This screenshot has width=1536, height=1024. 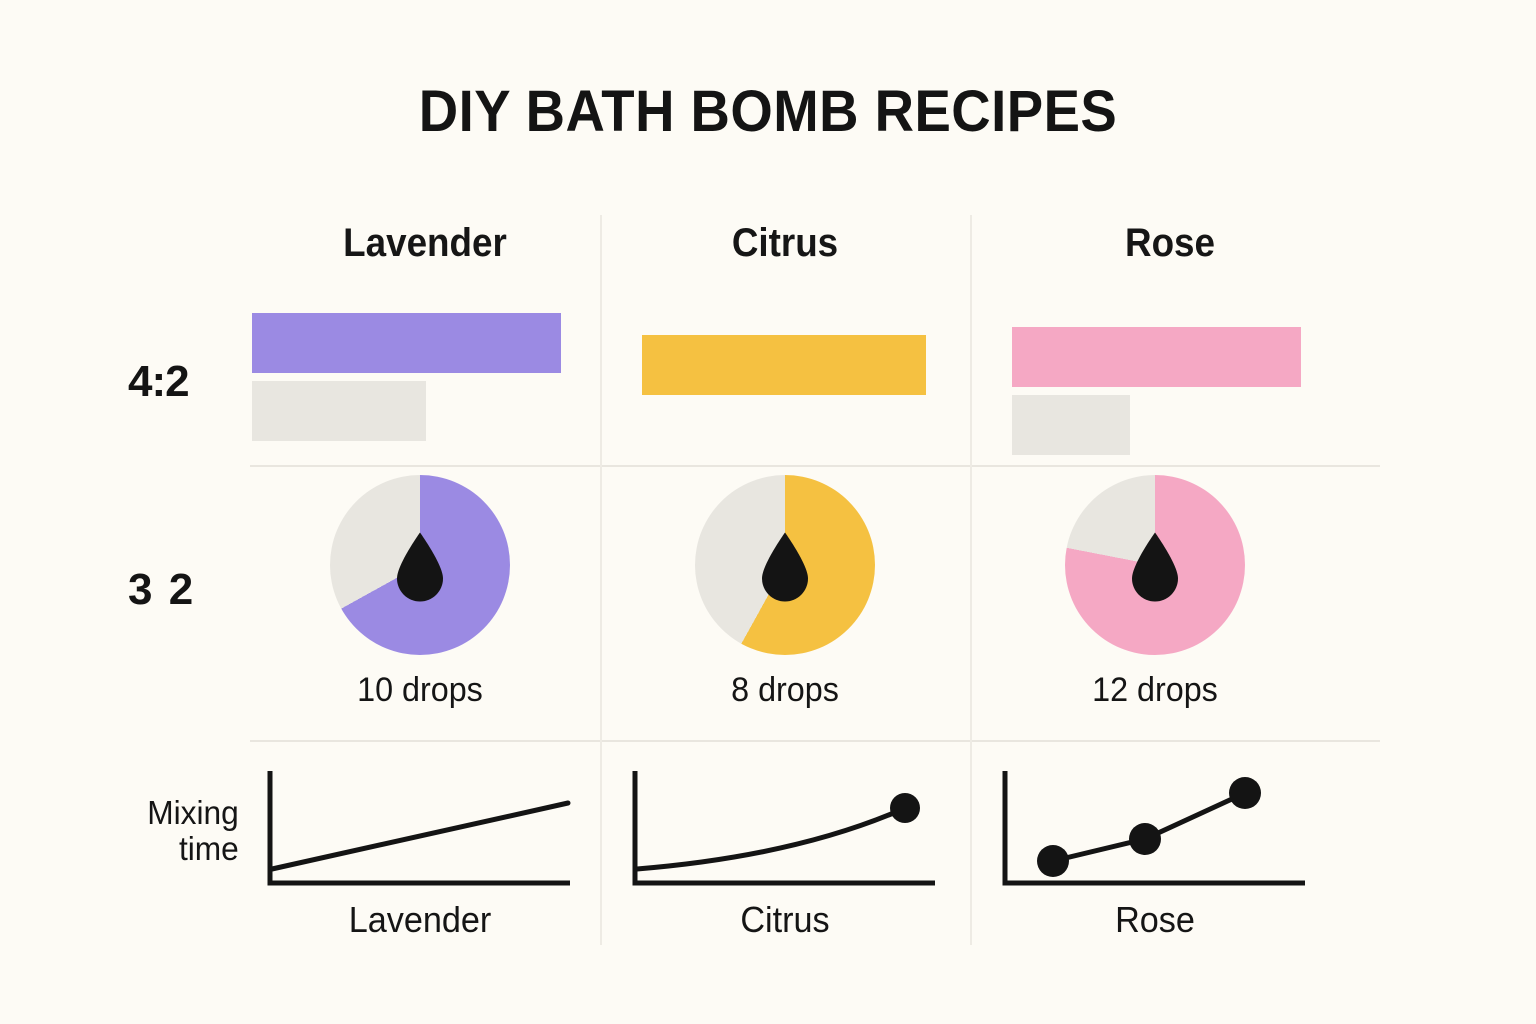 I want to click on line-caption-lavender: Lavender, so click(x=420, y=919).